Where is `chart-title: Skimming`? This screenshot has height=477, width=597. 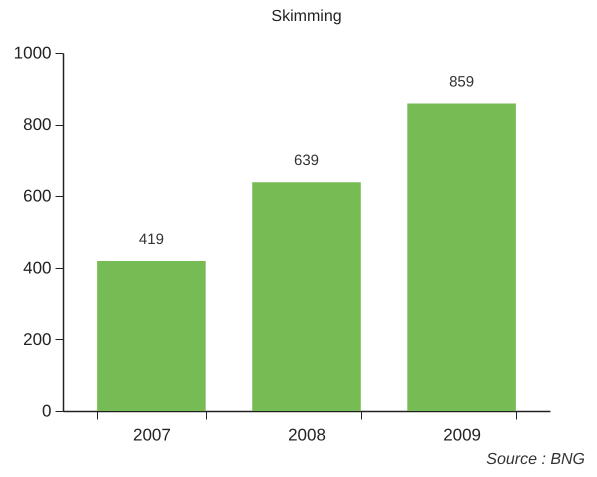 chart-title: Skimming is located at coordinates (306, 16).